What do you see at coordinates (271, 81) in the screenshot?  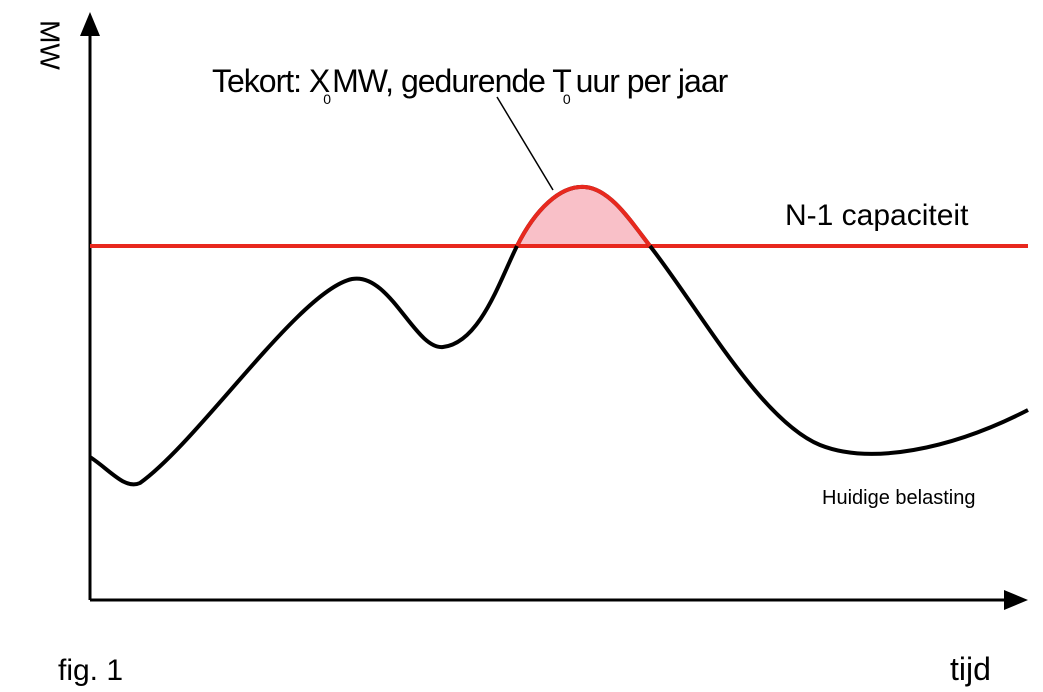 I see `annotation-text: Tekort: X` at bounding box center [271, 81].